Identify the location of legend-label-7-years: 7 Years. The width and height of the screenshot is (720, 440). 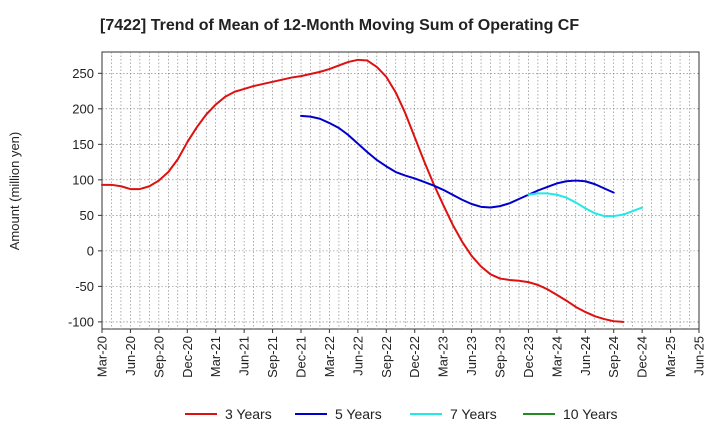
(473, 414).